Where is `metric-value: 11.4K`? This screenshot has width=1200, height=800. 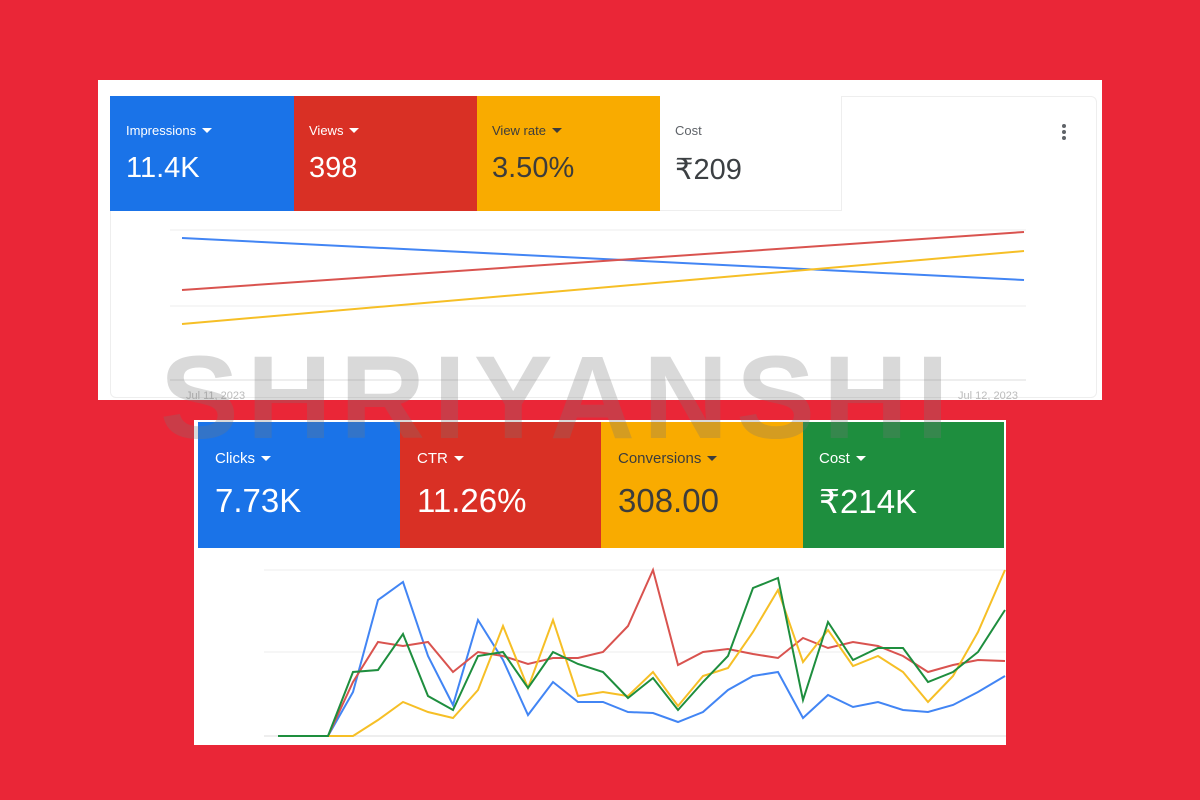 metric-value: 11.4K is located at coordinates (163, 168).